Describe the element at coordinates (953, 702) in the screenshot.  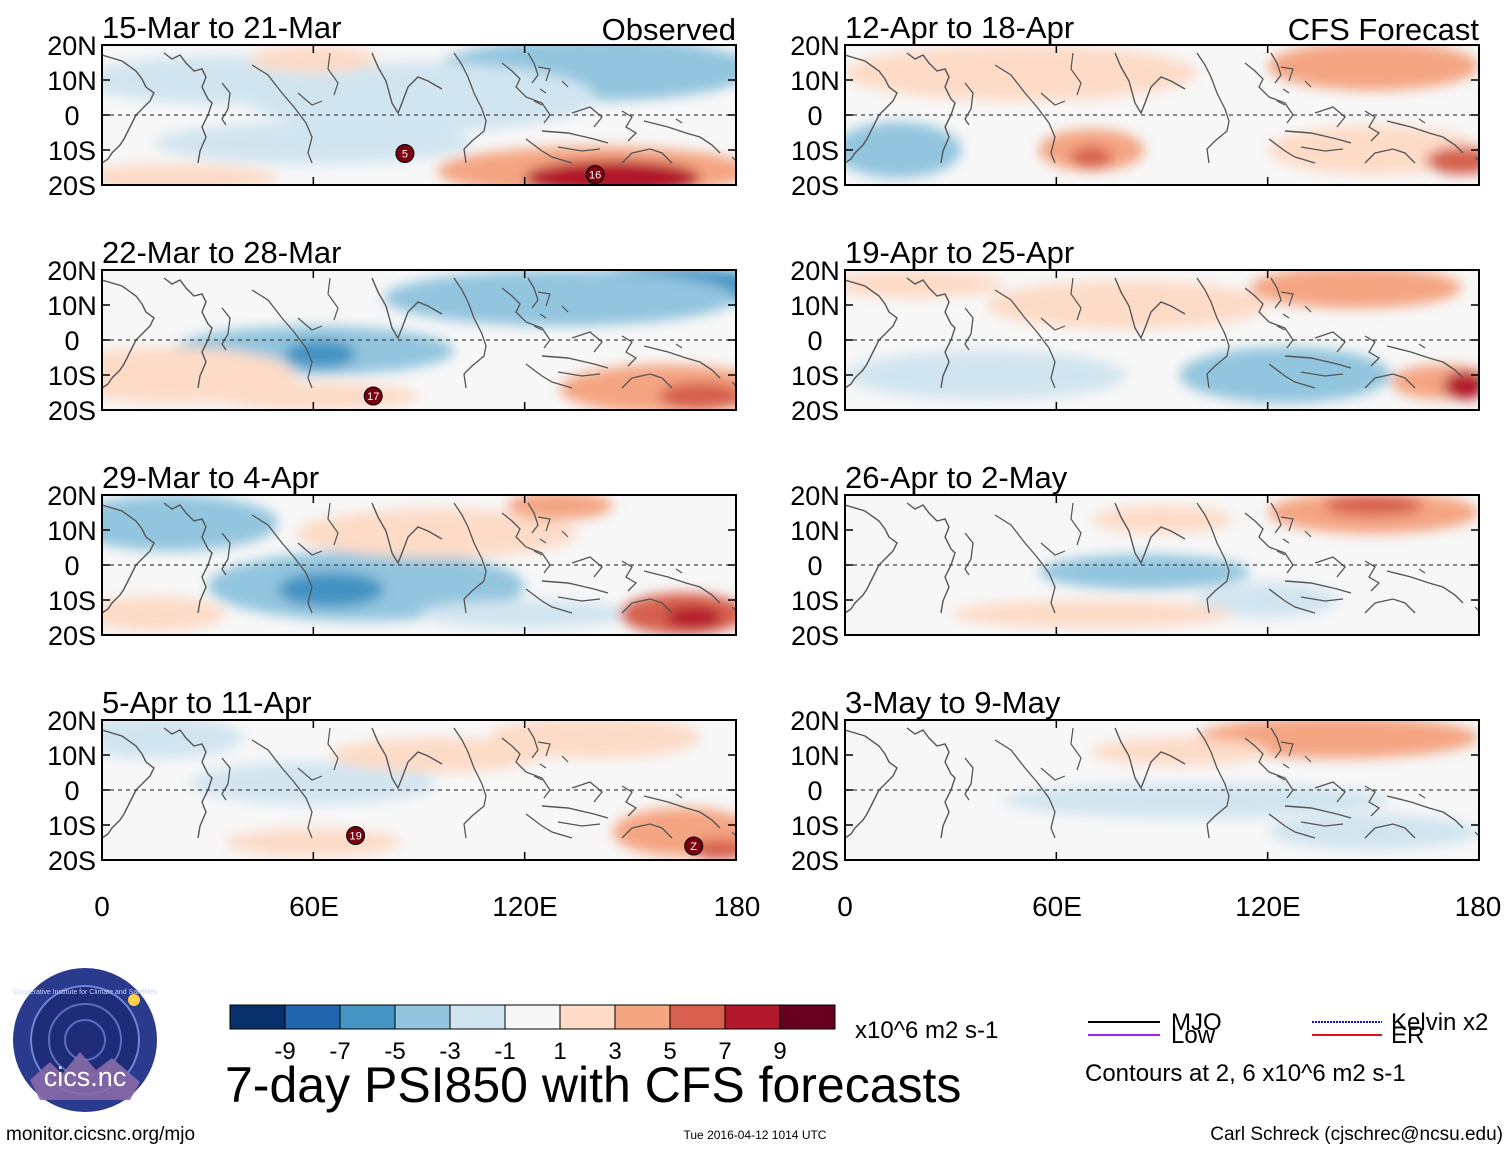
I see `panel-title: 3-May to 9-May` at that location.